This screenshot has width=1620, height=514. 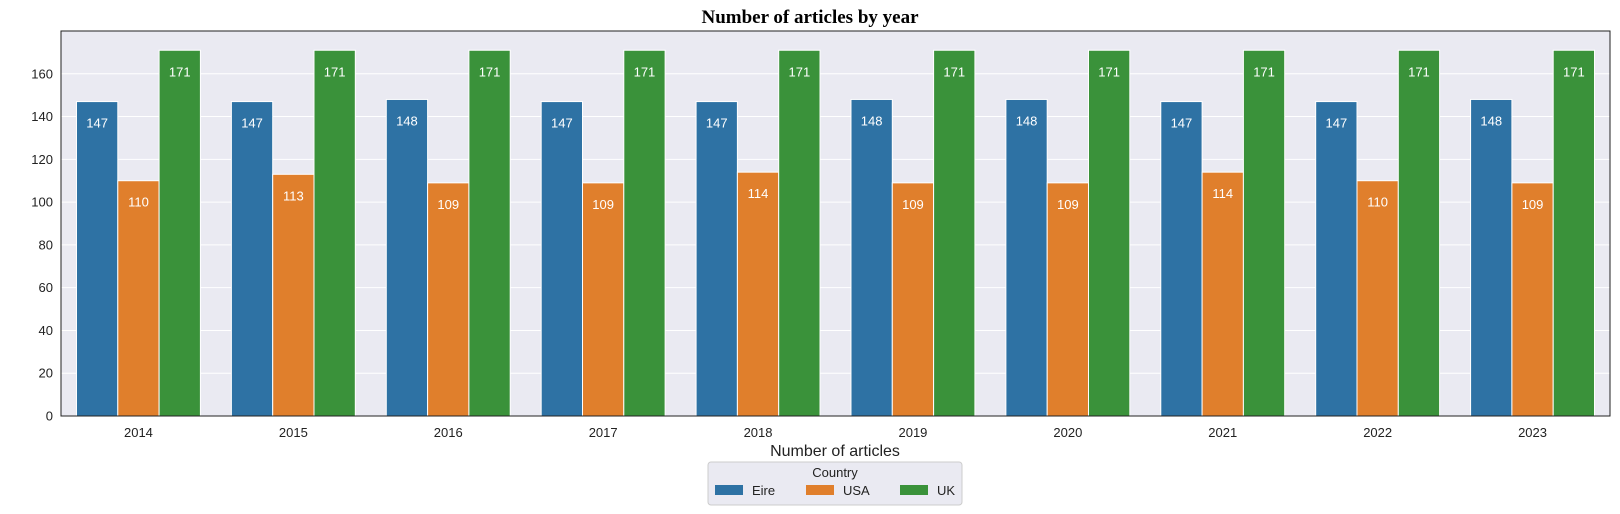 What do you see at coordinates (603, 299) in the screenshot?
I see `bar-usa-2017` at bounding box center [603, 299].